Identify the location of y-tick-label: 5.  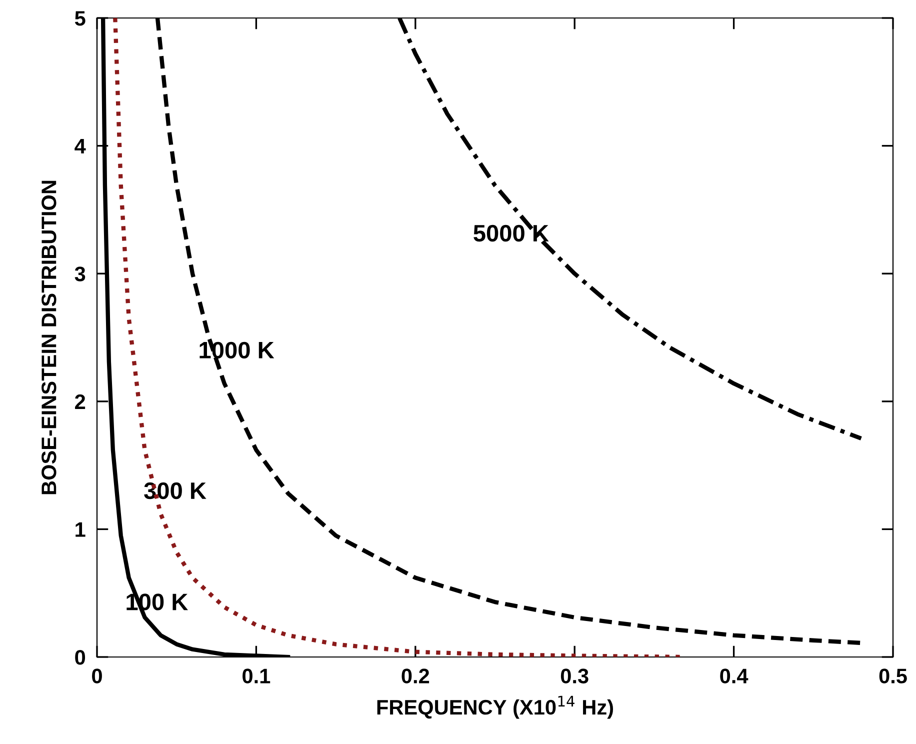
(80, 18).